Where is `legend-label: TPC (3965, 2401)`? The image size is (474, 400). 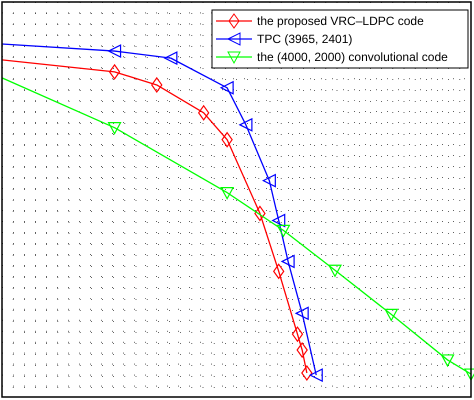 legend-label: TPC (3965, 2401) is located at coordinates (304, 39).